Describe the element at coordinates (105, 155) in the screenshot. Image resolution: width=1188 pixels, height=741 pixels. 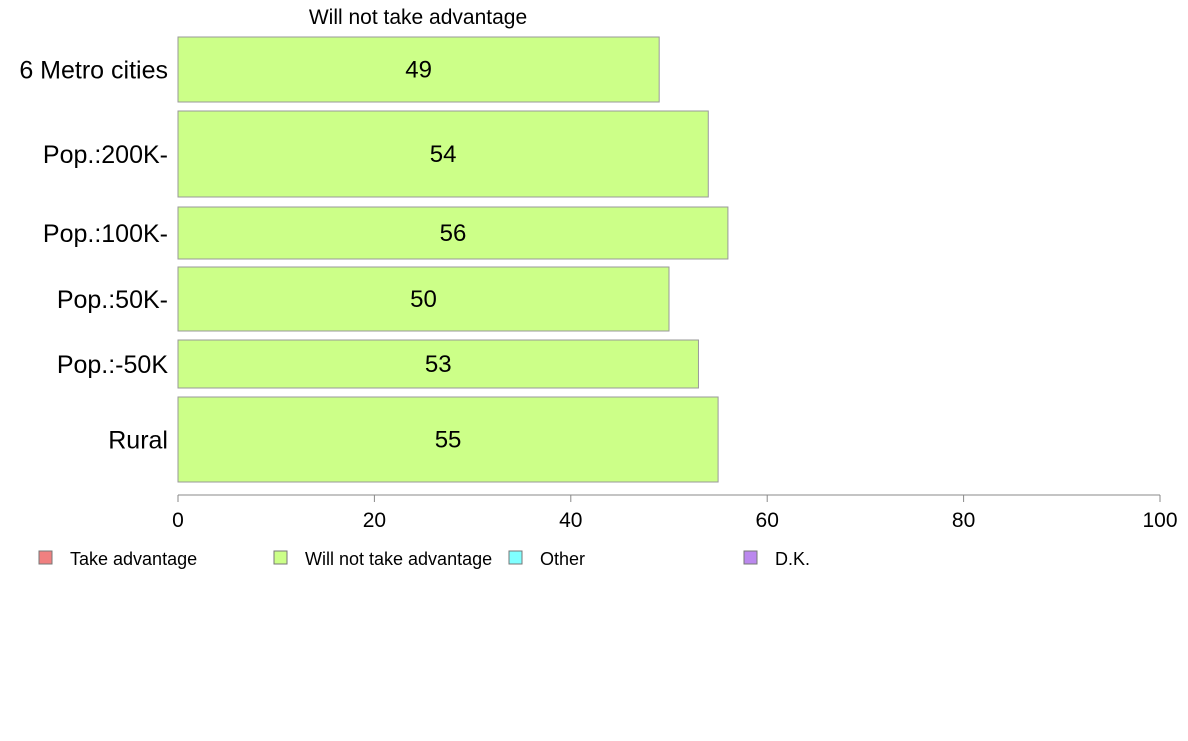
I see `category-label: Pop.:200K-` at that location.